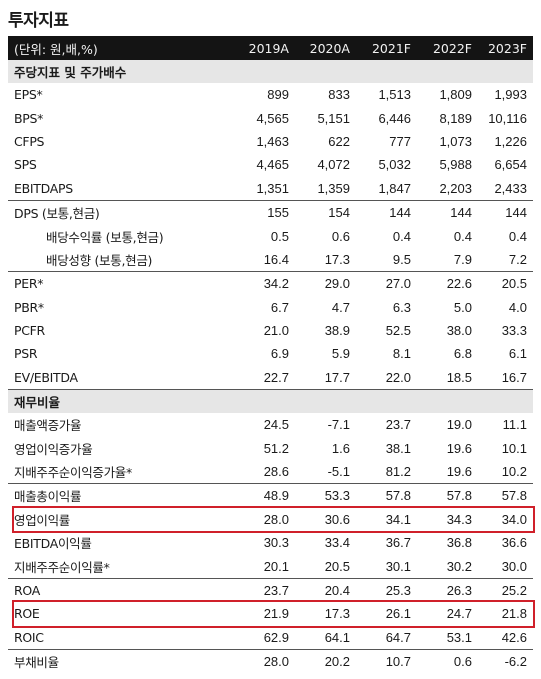  I want to click on table-row: ROA 23.7 20.4 25.3 26.3 25.2, so click(270, 589).